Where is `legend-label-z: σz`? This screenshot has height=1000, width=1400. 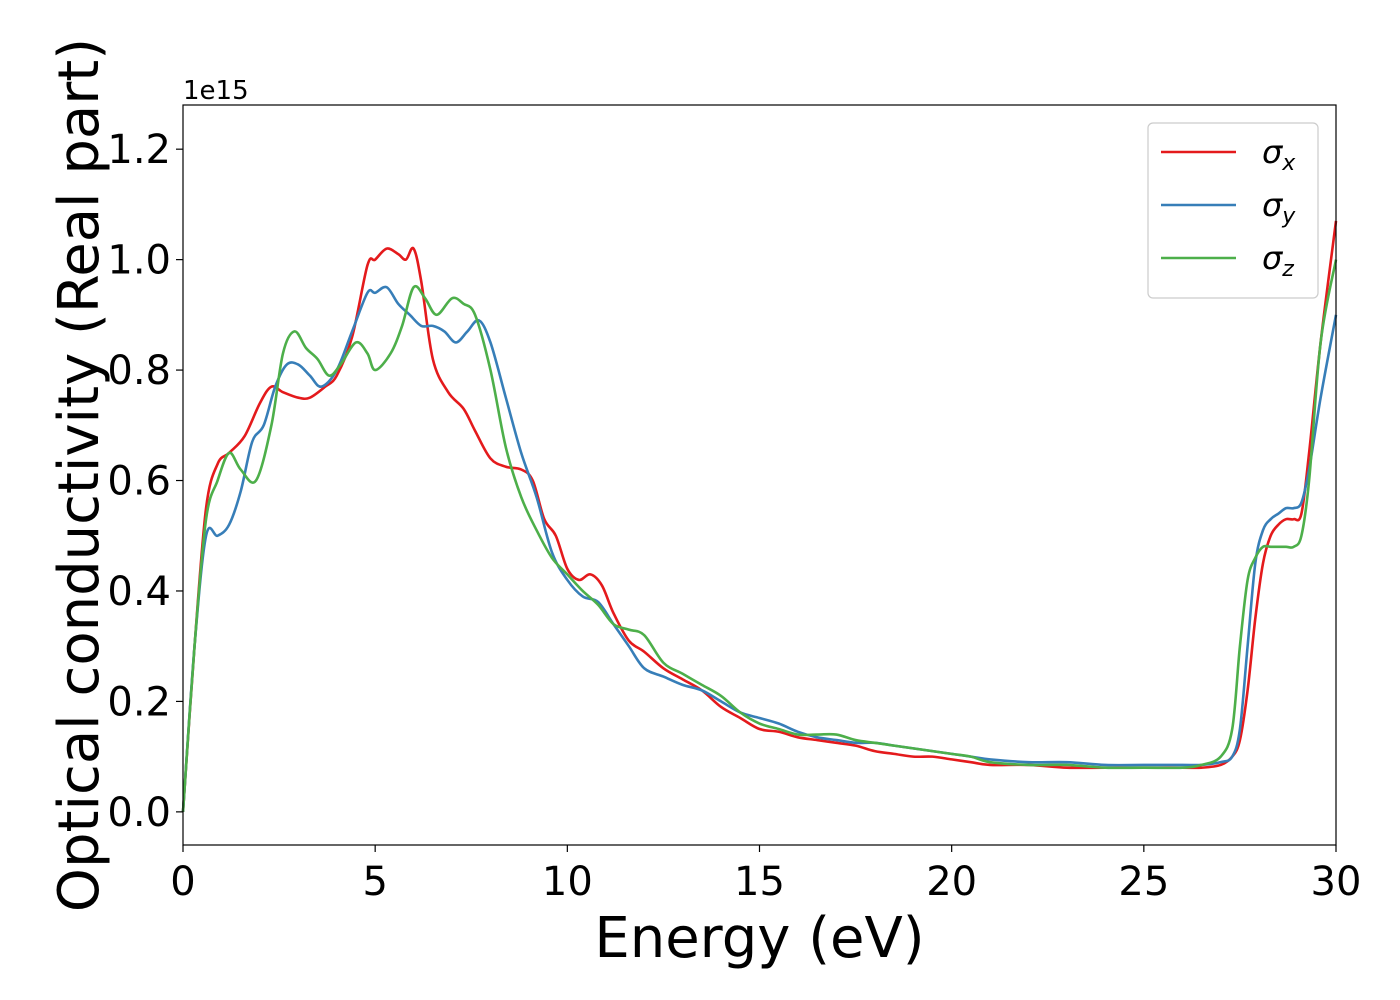
legend-label-z: σz is located at coordinates (1278, 260).